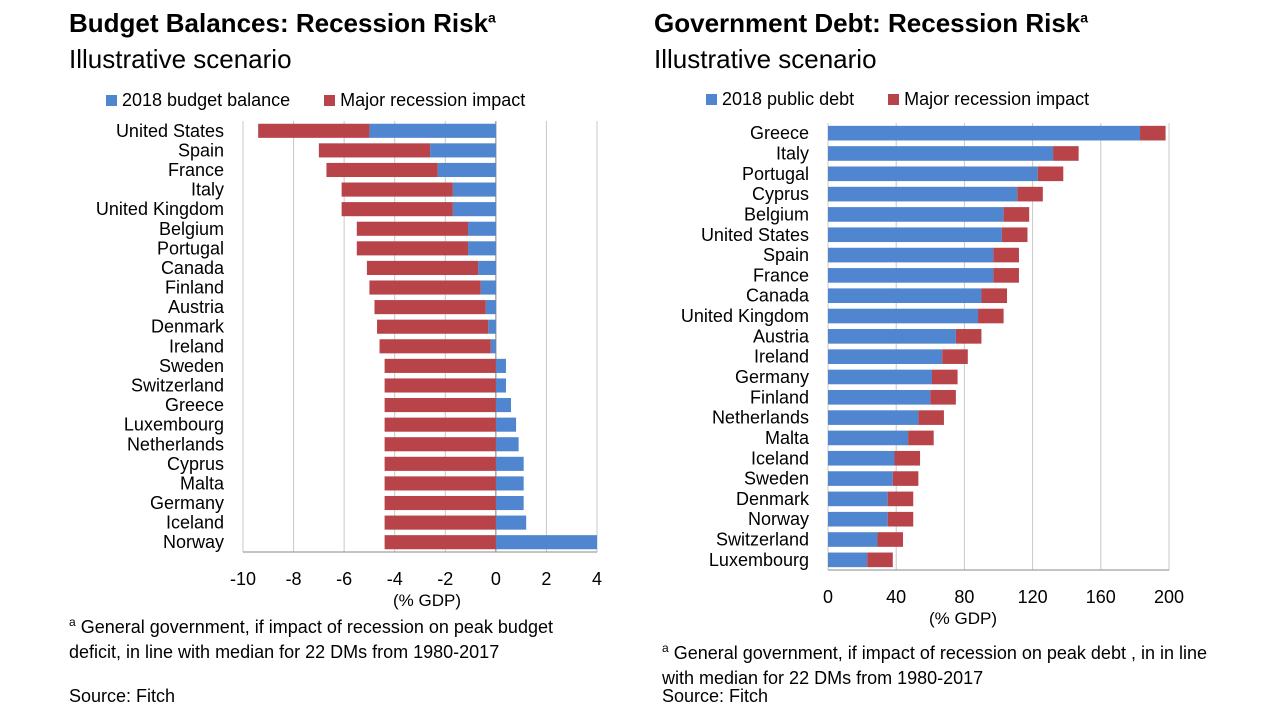 The image size is (1271, 714). What do you see at coordinates (775, 174) in the screenshot?
I see `category-label: Portugal` at bounding box center [775, 174].